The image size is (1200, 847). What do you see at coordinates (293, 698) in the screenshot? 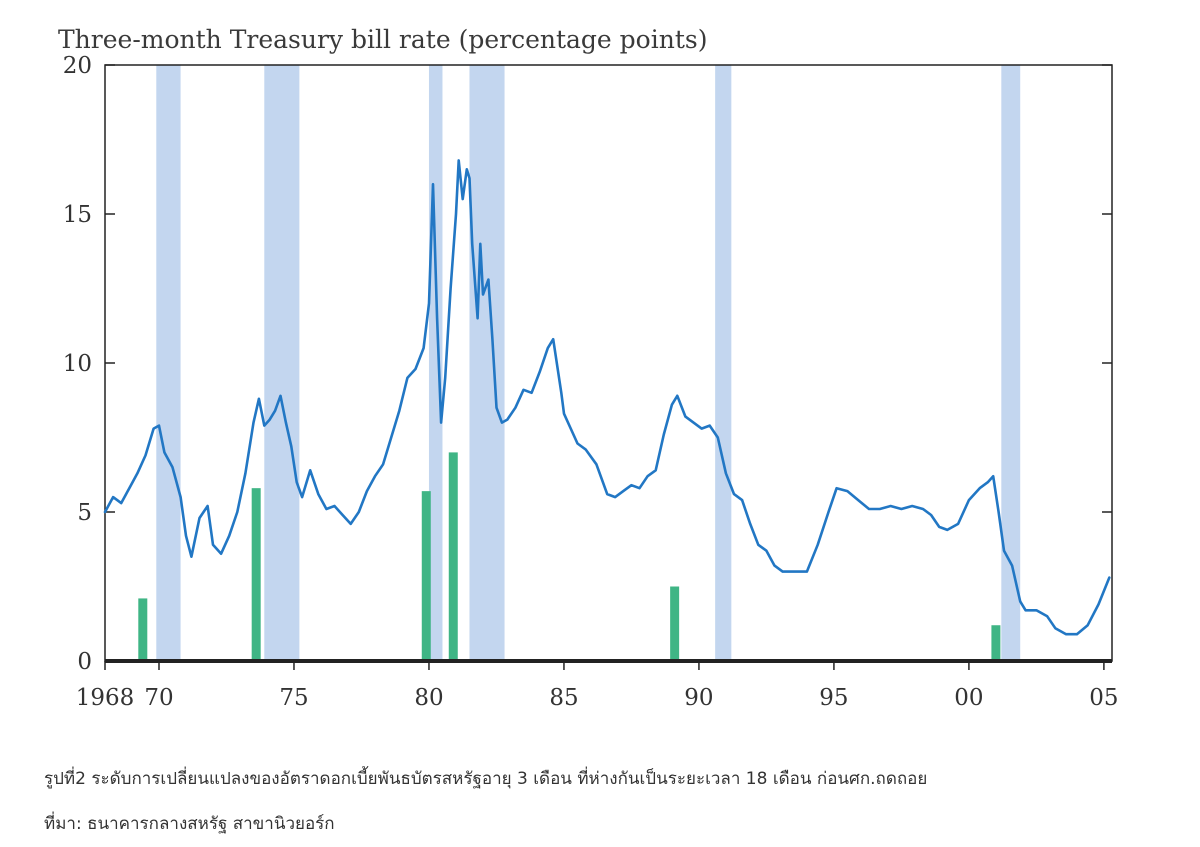
I see `x-tick-label-2: 75` at bounding box center [293, 698].